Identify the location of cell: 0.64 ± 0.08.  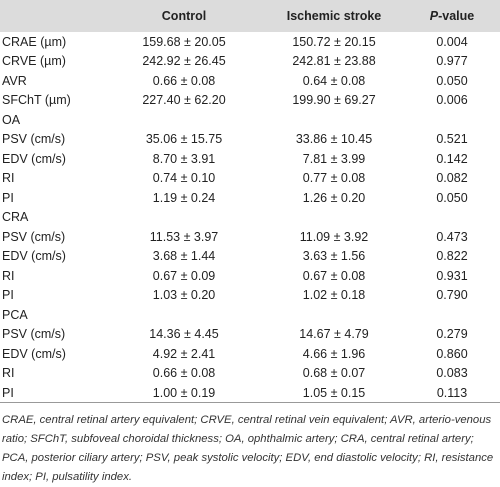
(334, 80).